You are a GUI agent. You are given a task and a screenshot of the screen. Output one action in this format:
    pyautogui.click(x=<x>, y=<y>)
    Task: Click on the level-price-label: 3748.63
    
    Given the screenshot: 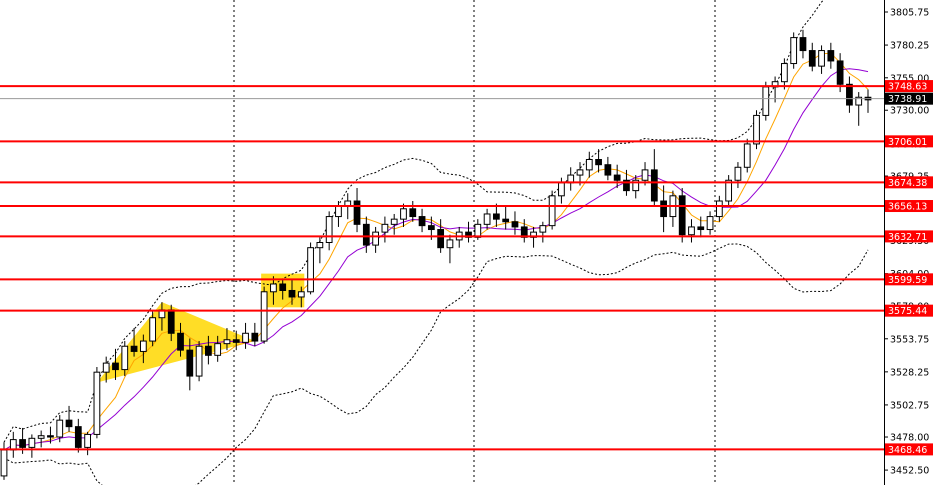 What is the action you would take?
    pyautogui.click(x=907, y=87)
    